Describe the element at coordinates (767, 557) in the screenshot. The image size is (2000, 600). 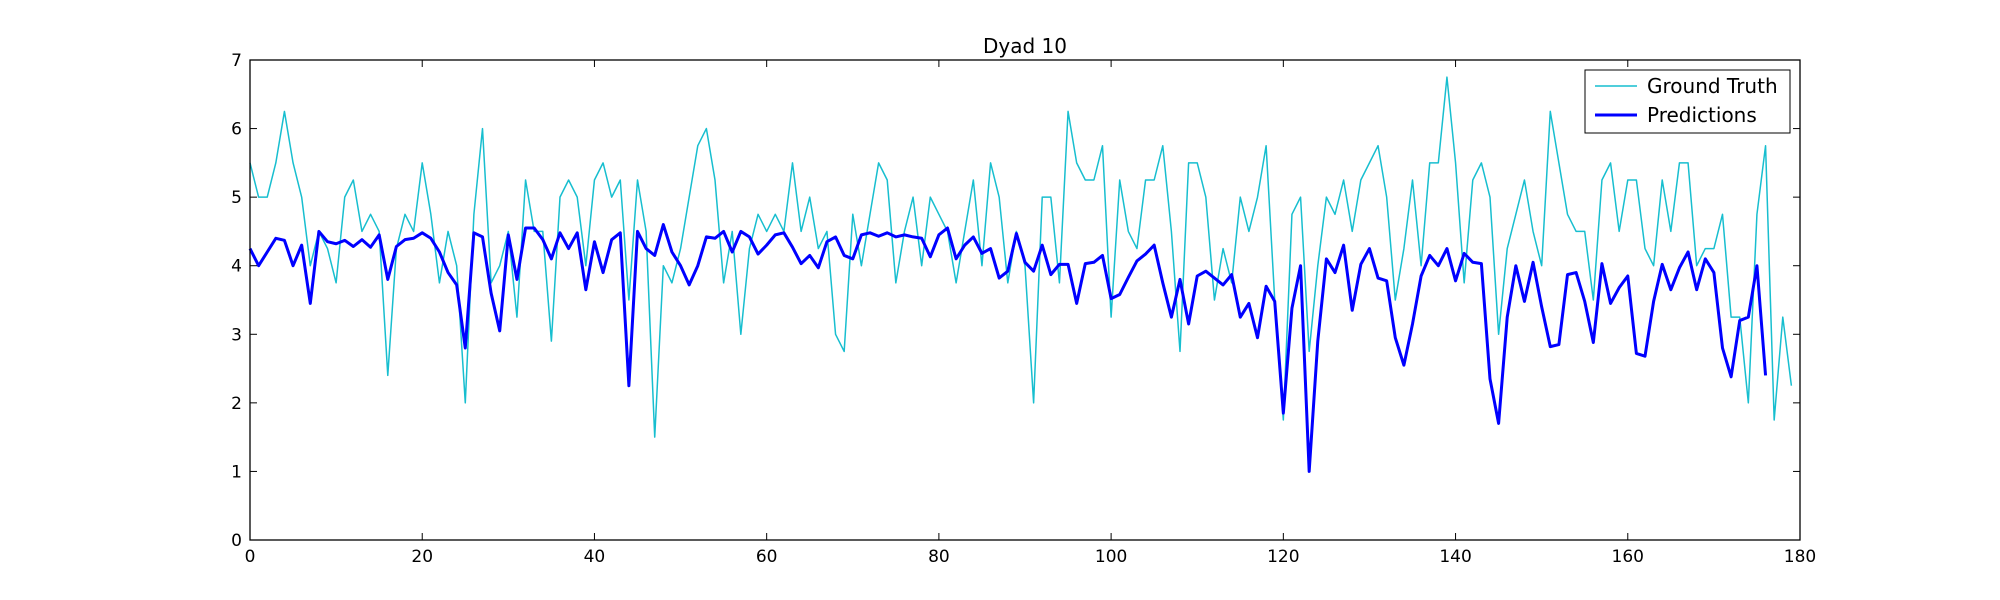
I see `x-tick-label: 60` at that location.